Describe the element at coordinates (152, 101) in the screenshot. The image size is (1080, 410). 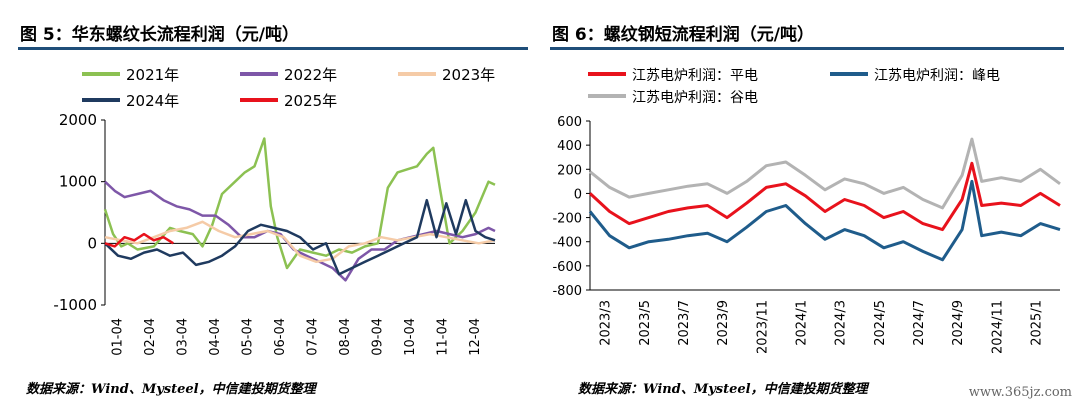
I see `legend-label: 2024年` at that location.